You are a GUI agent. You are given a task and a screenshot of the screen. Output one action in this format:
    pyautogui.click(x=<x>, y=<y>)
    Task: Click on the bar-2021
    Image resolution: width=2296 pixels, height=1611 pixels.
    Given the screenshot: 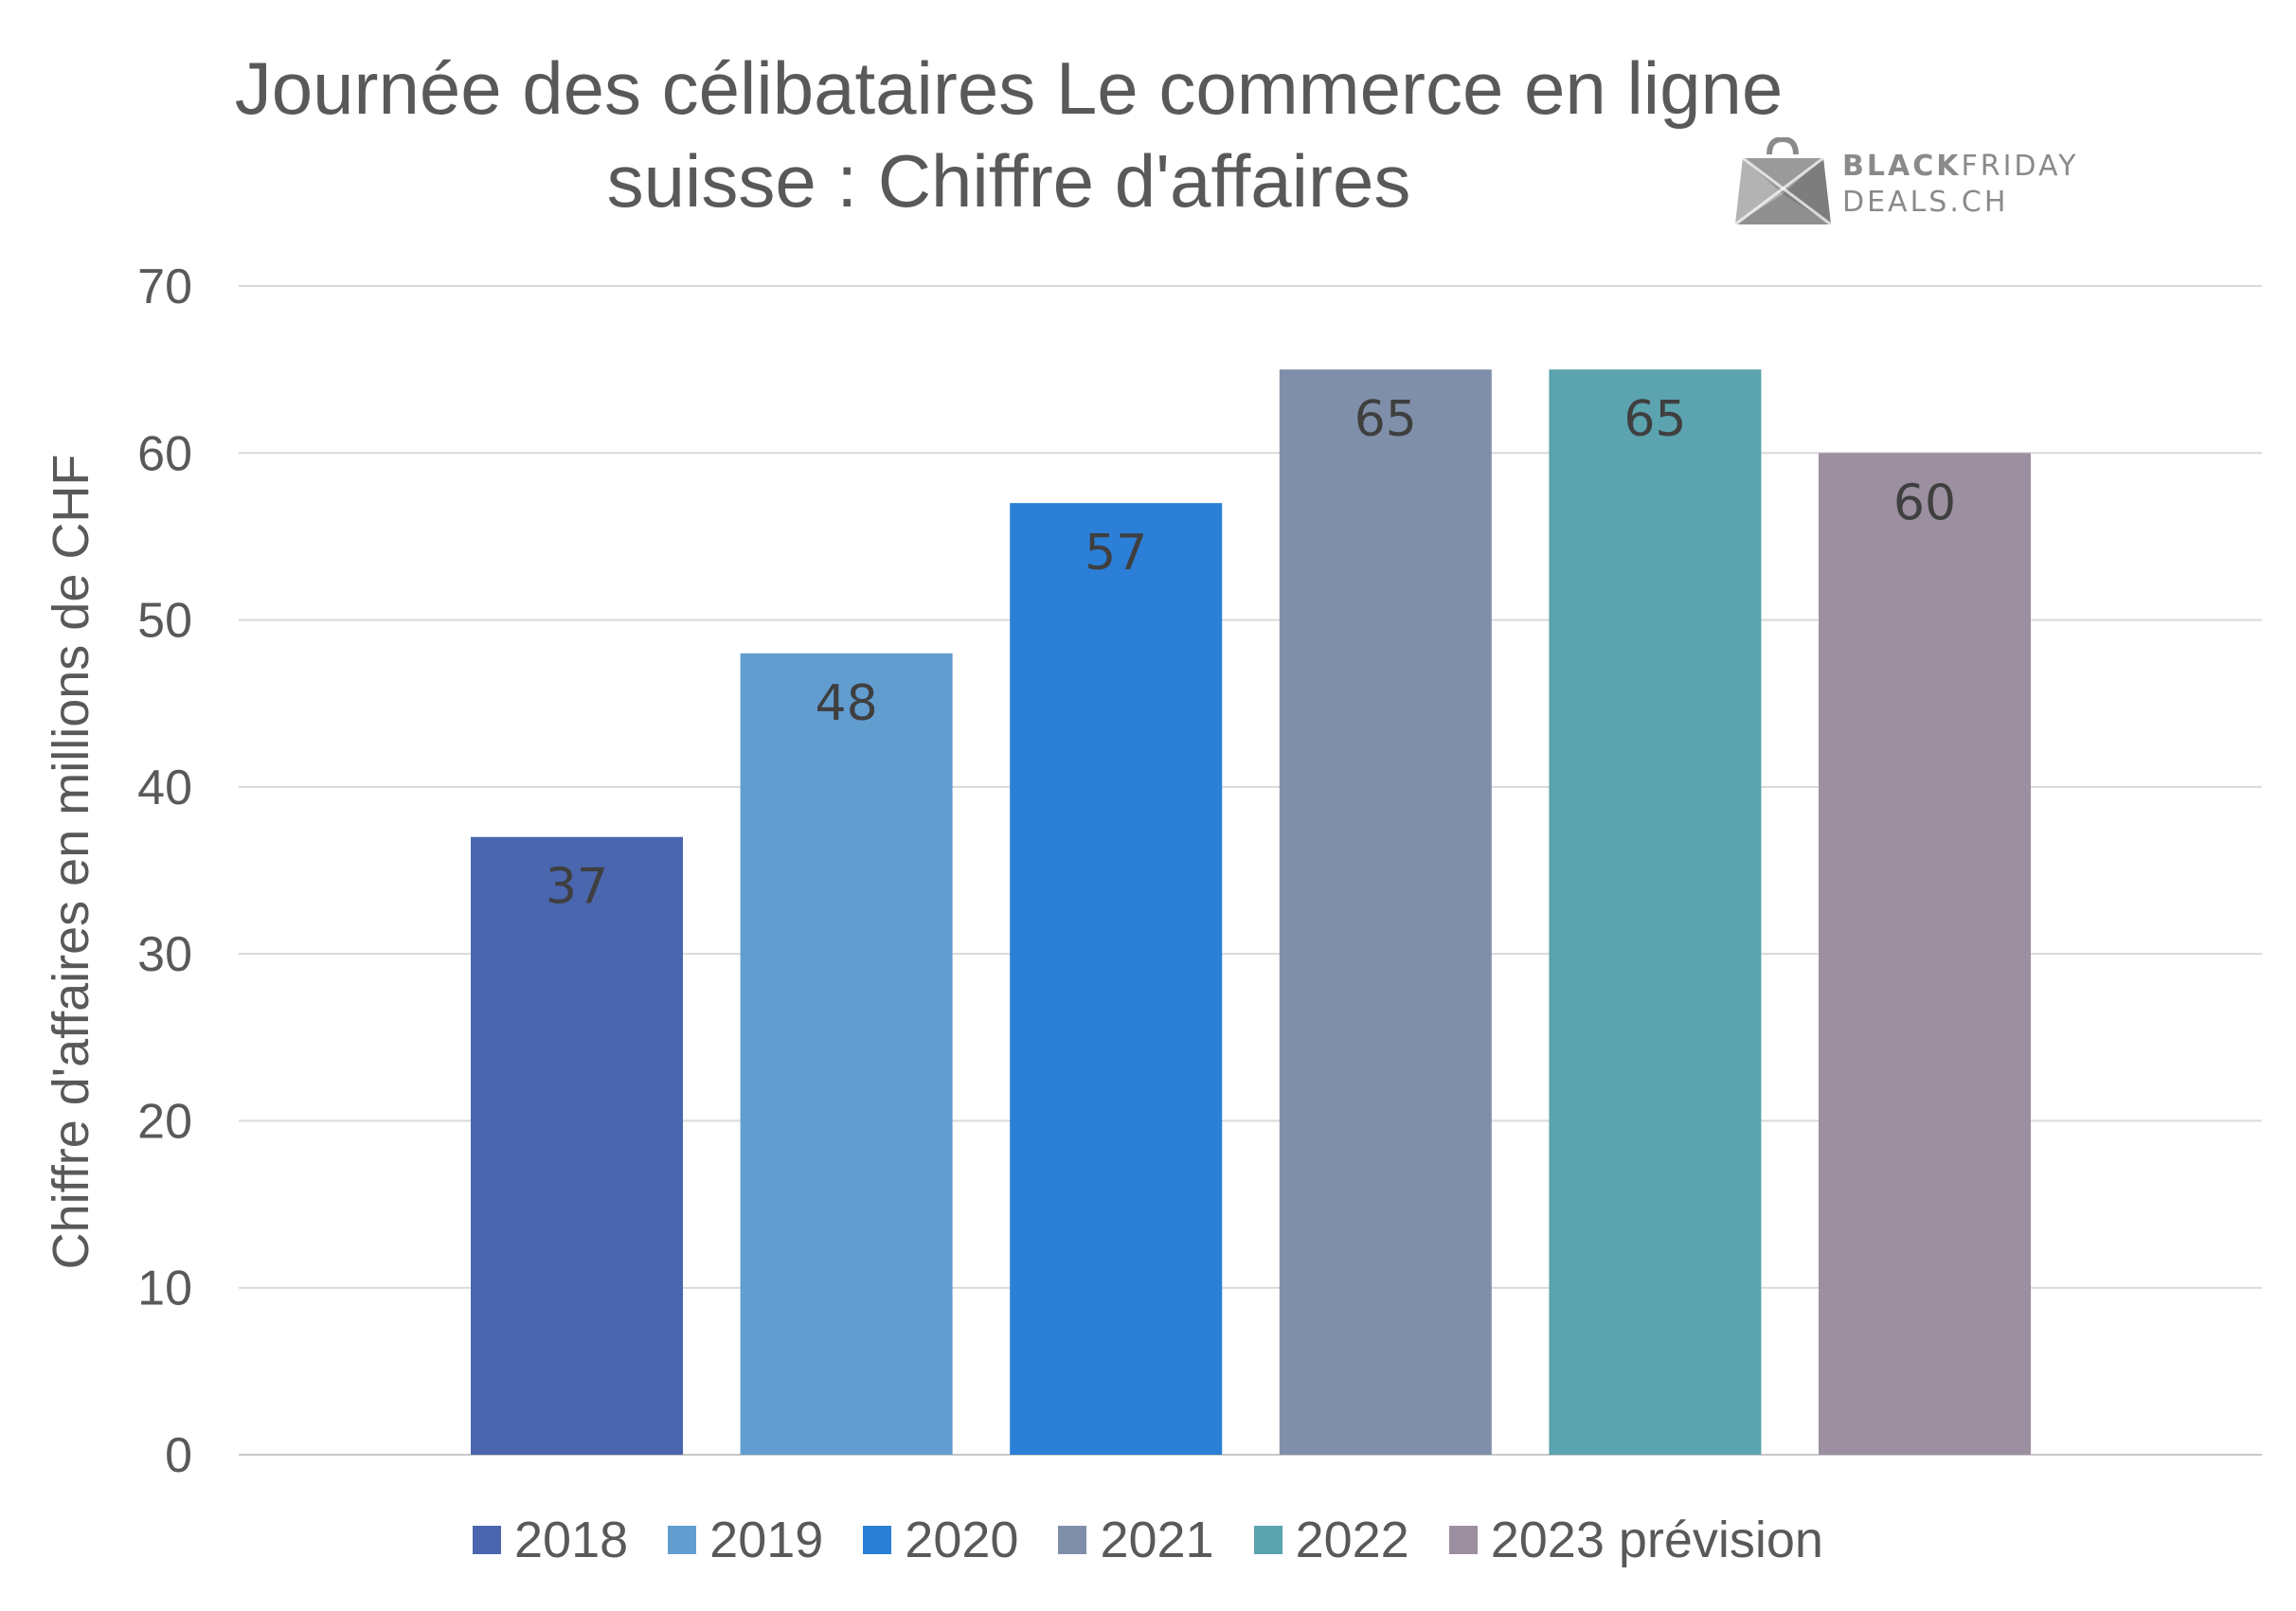 What is the action you would take?
    pyautogui.click(x=1385, y=912)
    